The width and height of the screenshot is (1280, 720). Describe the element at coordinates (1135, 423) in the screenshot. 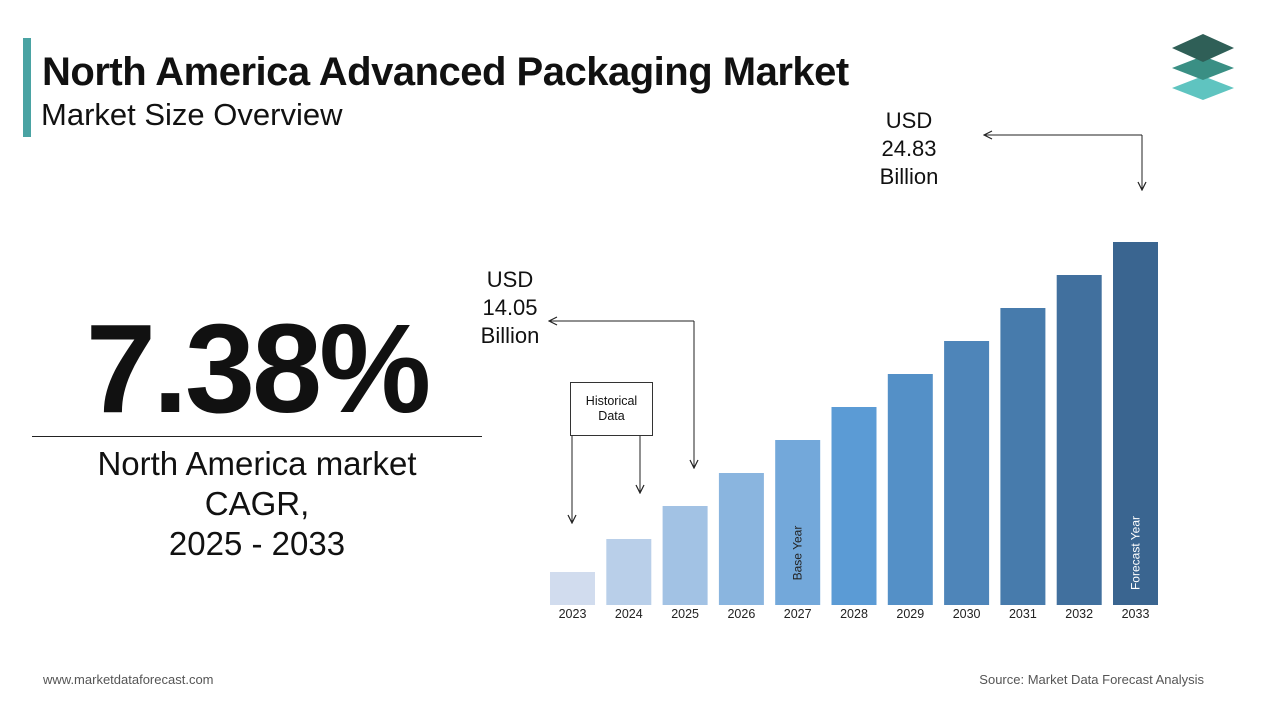

I see `bar-2033` at that location.